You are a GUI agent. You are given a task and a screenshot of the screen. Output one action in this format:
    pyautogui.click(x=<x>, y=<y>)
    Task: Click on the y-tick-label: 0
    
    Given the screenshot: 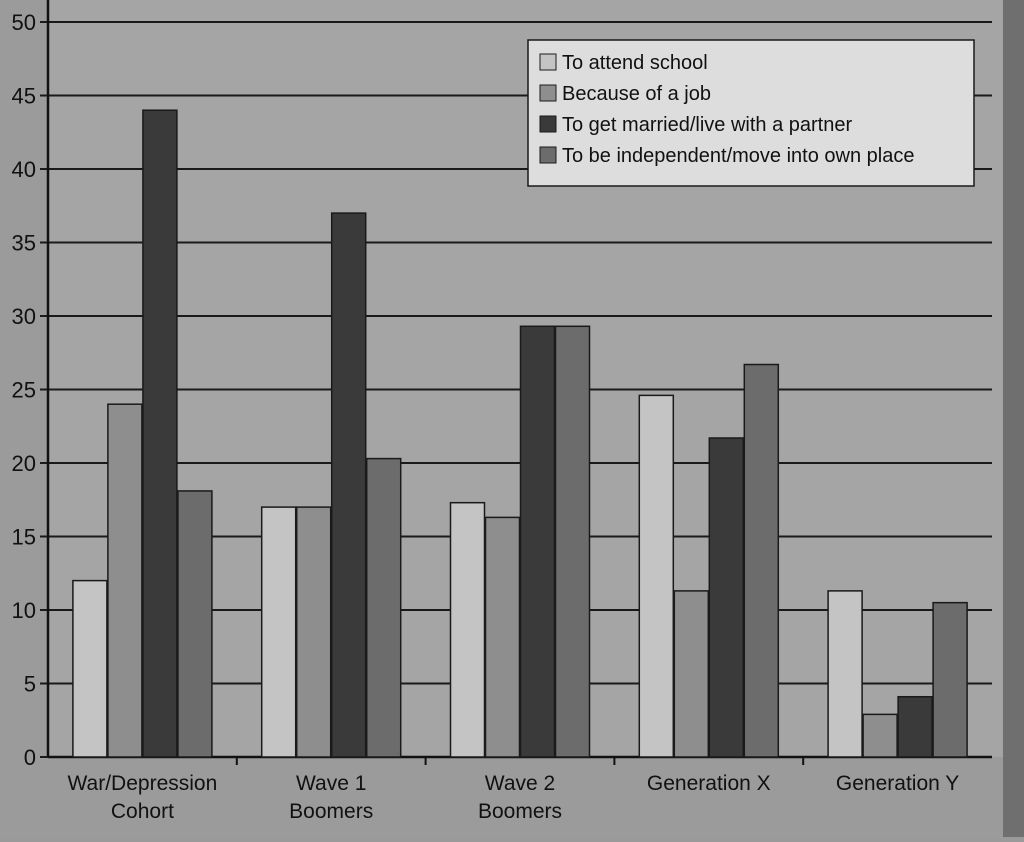 What is the action you would take?
    pyautogui.click(x=30, y=757)
    